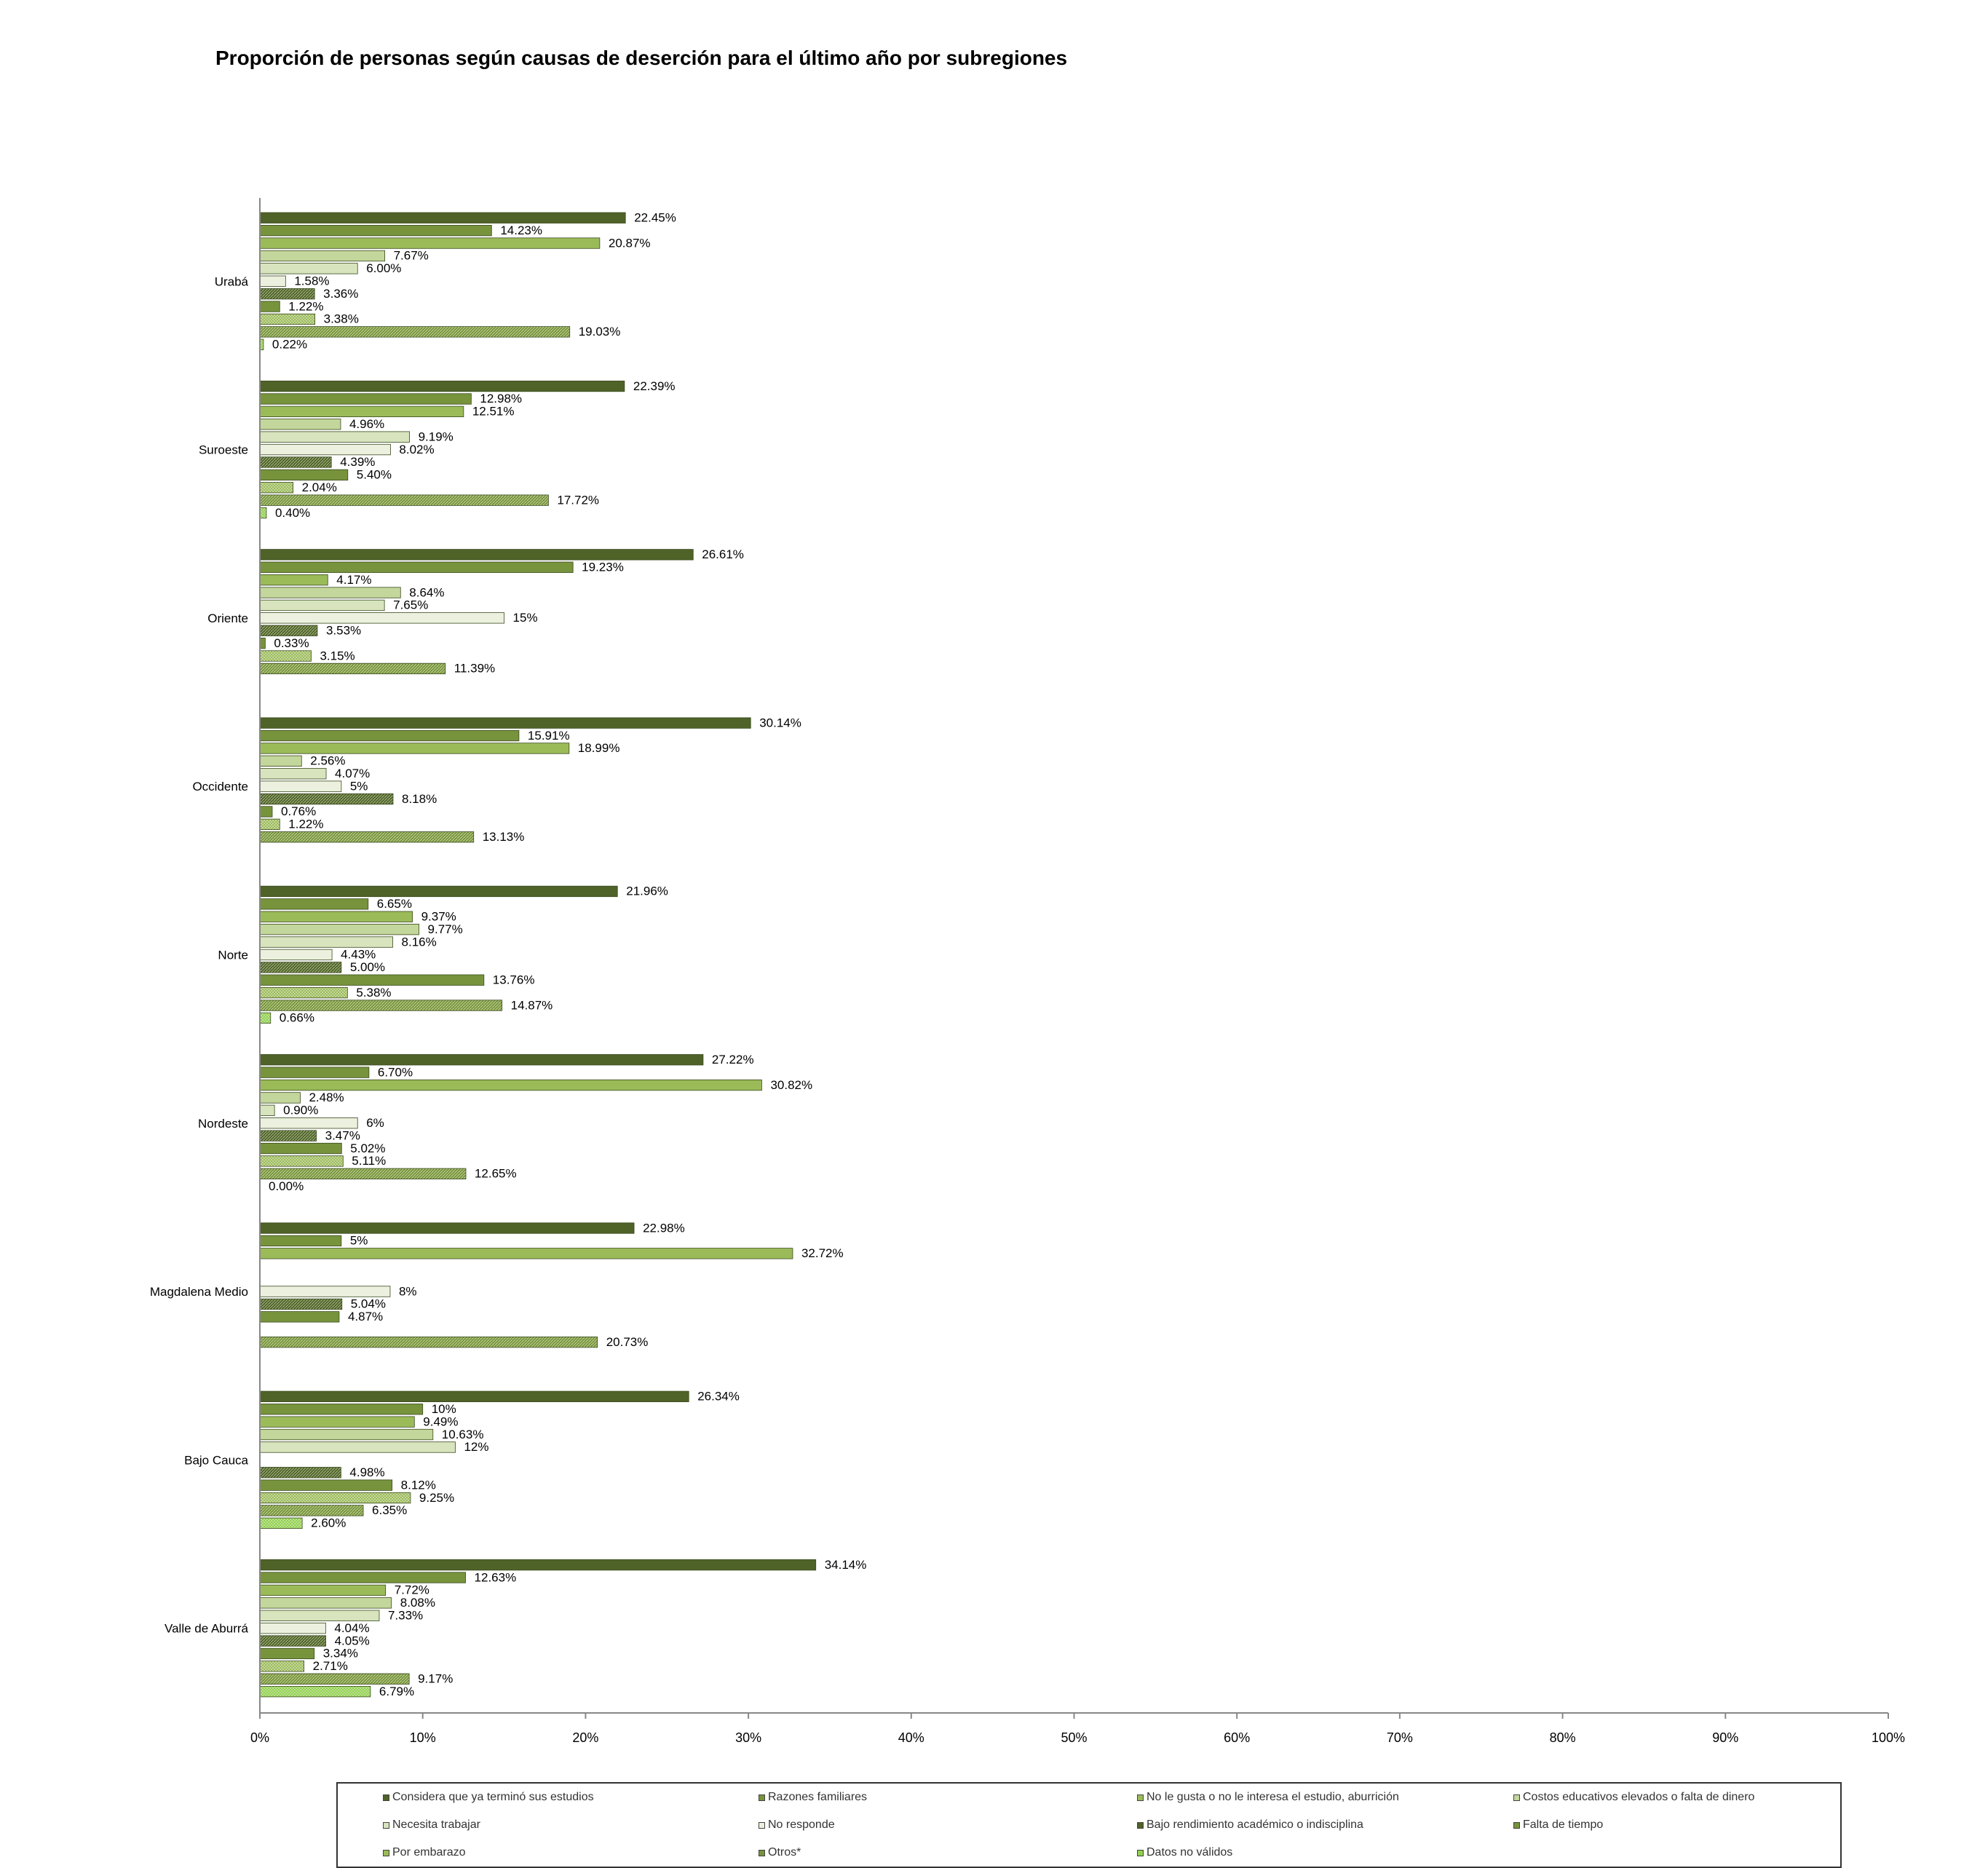 The height and width of the screenshot is (1868, 1988). I want to click on data-label: 1.58%, so click(311, 281).